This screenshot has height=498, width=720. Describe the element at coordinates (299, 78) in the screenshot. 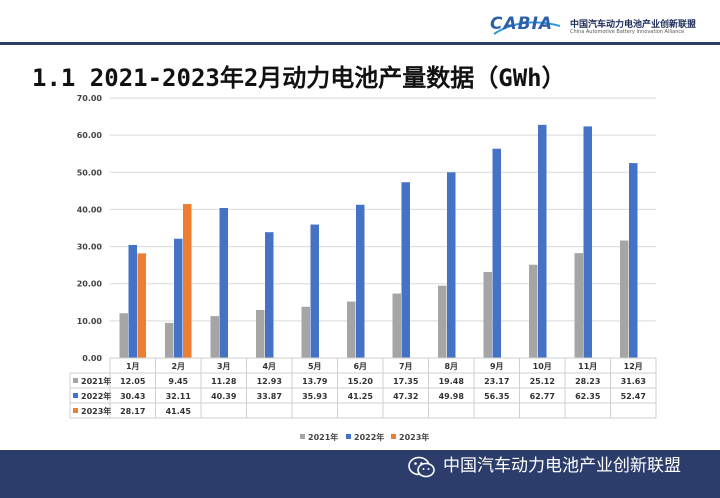

I see `slide-title: 1.1 2021-2023年2月动力电池产量数据（GWh）` at that location.